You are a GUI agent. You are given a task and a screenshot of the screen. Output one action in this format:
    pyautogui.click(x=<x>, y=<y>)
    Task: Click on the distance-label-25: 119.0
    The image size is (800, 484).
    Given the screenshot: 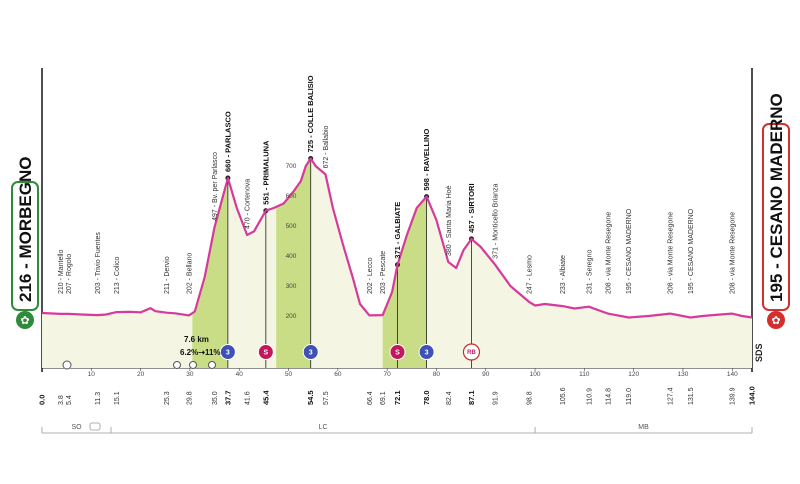 What is the action you would take?
    pyautogui.click(x=629, y=396)
    